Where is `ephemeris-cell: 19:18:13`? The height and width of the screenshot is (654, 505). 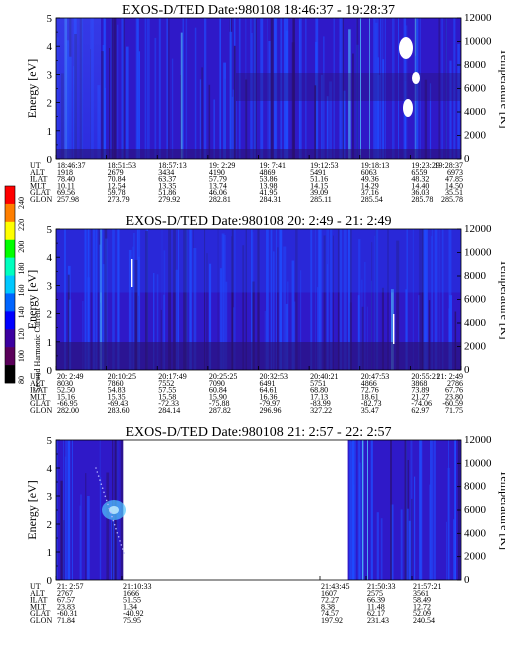 ephemeris-cell: 19:18:13 is located at coordinates (375, 165).